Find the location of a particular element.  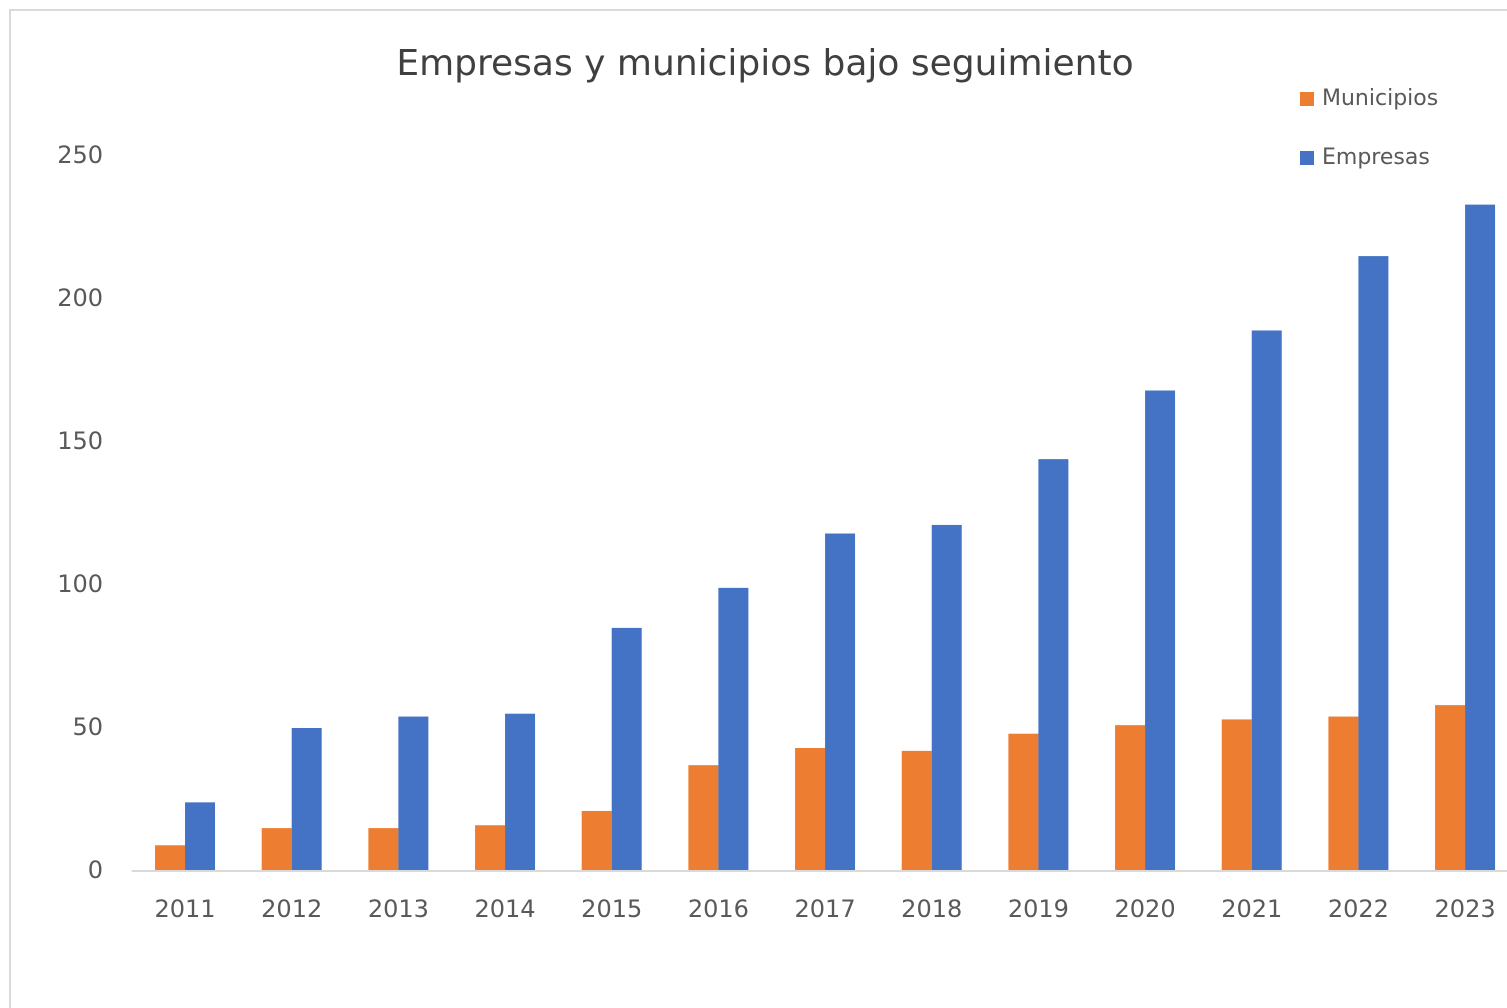

y-tick-label: 100 is located at coordinates (80, 584).